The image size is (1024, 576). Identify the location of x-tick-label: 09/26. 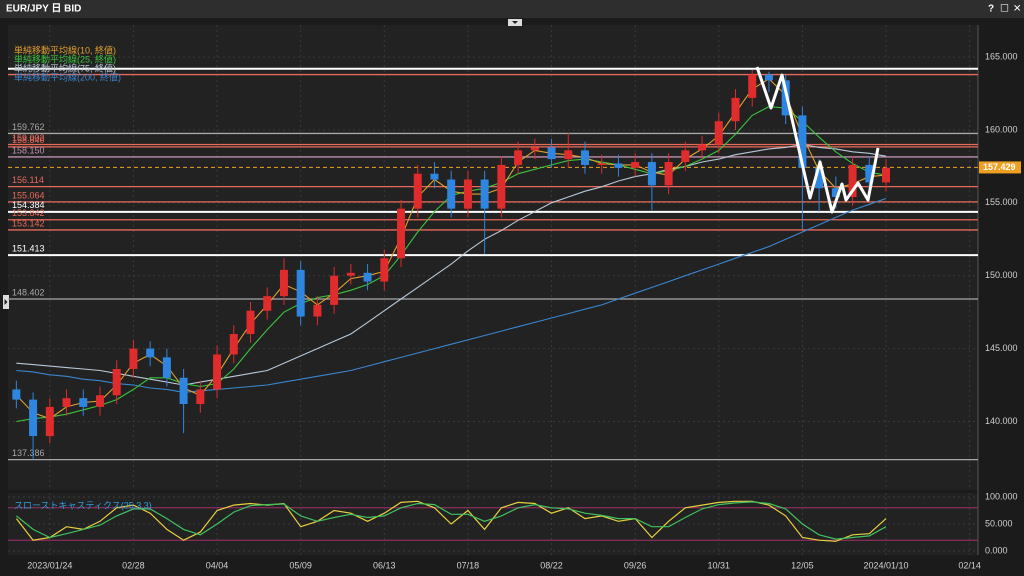
(635, 565).